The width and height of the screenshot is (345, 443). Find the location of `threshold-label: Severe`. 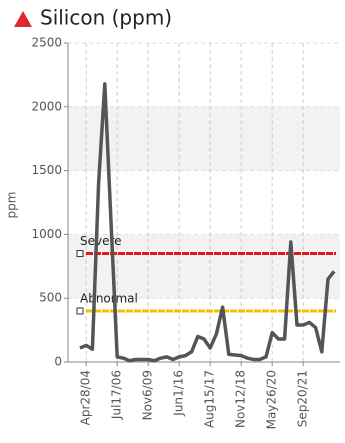

threshold-label: Severe is located at coordinates (101, 241).